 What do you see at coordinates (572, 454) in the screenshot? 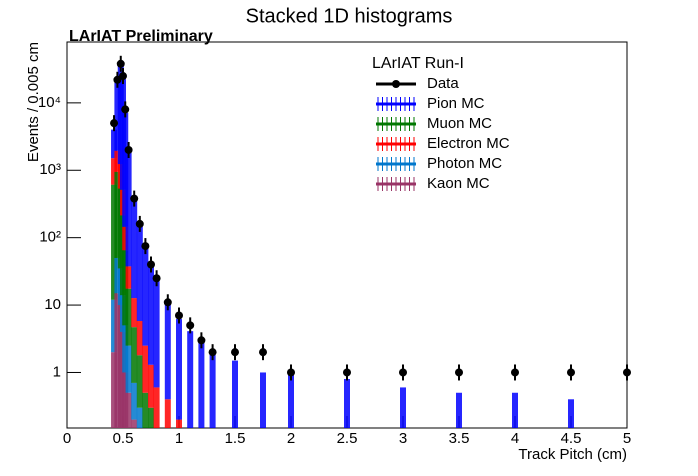
I see `x-axis-label: Track Pitch (cm)` at bounding box center [572, 454].